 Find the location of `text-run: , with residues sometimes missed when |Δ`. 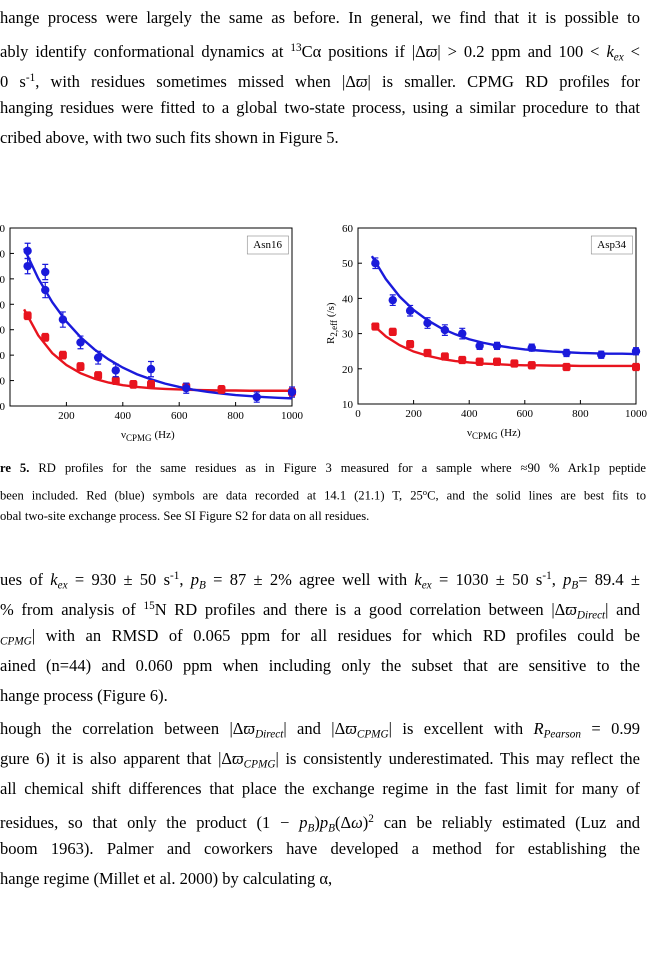

text-run: , with residues sometimes missed when |Δ is located at coordinates (195, 82).